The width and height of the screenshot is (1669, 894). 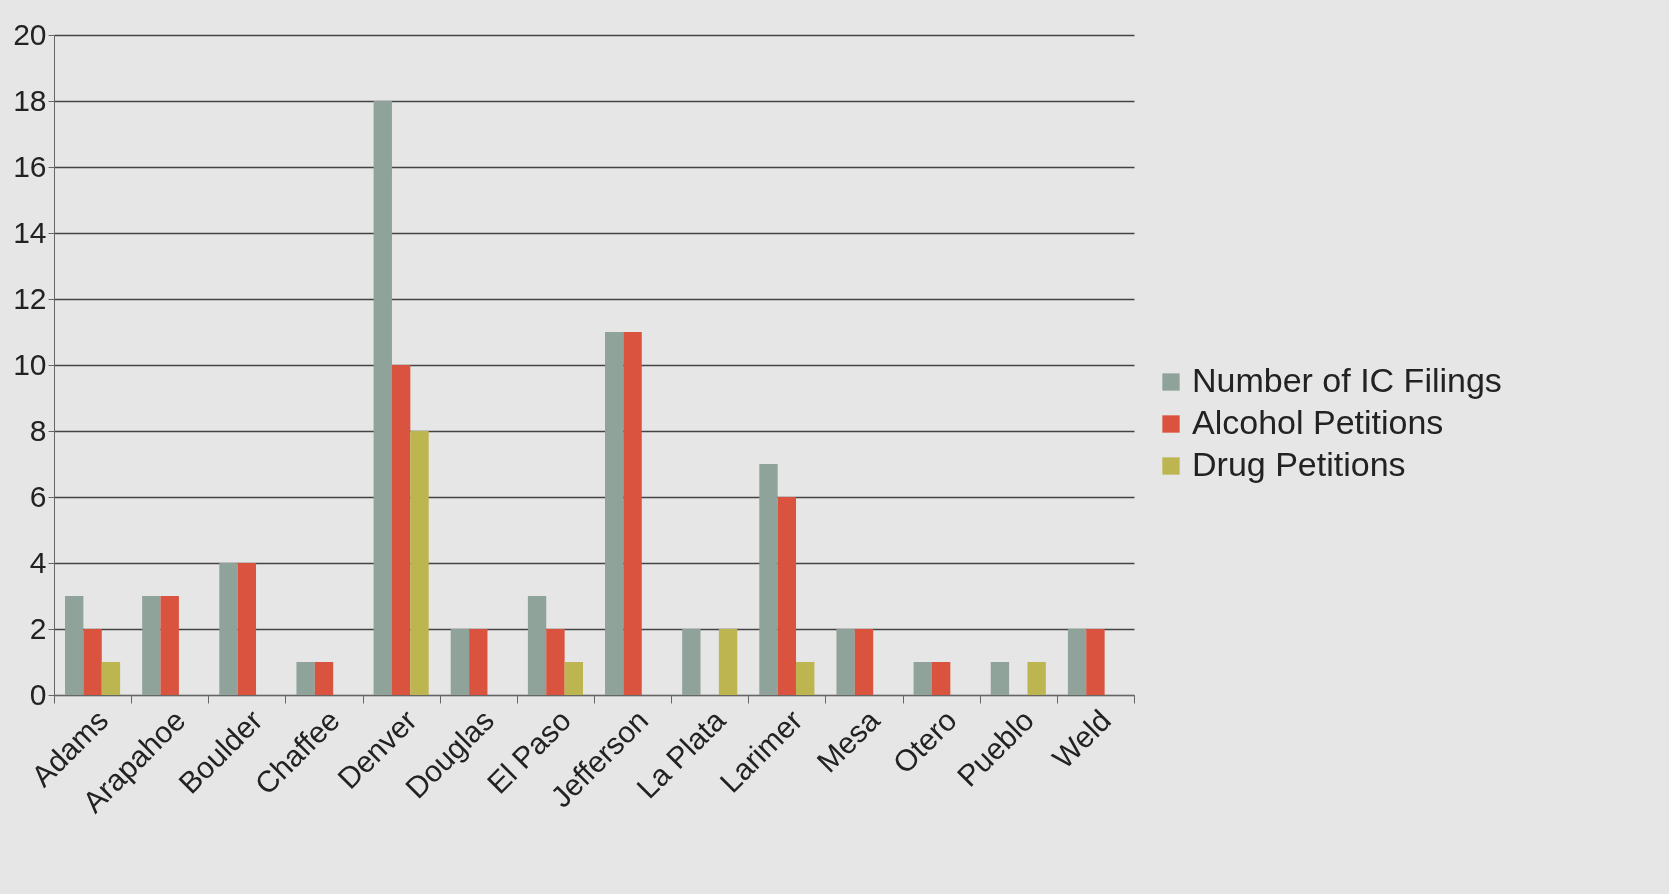 What do you see at coordinates (38, 430) in the screenshot?
I see `y-tick-label: 8` at bounding box center [38, 430].